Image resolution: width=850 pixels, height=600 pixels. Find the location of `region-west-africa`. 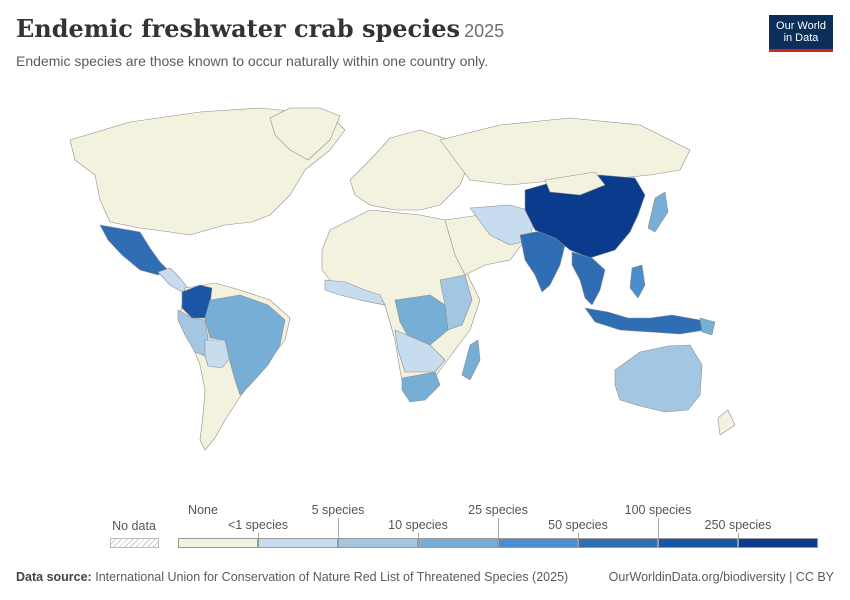

region-west-africa is located at coordinates (355, 292).